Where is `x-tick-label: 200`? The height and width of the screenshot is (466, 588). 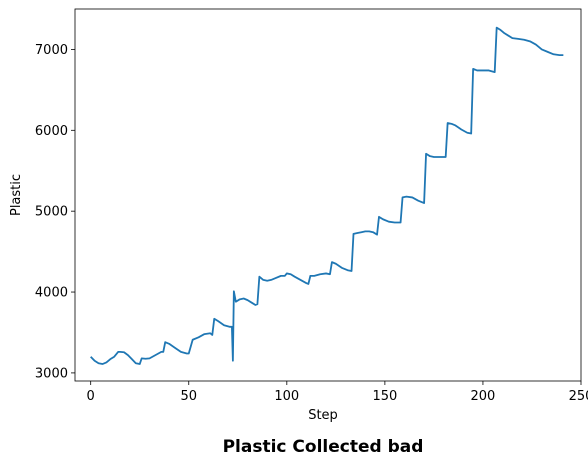 x-tick-label: 200 is located at coordinates (483, 396).